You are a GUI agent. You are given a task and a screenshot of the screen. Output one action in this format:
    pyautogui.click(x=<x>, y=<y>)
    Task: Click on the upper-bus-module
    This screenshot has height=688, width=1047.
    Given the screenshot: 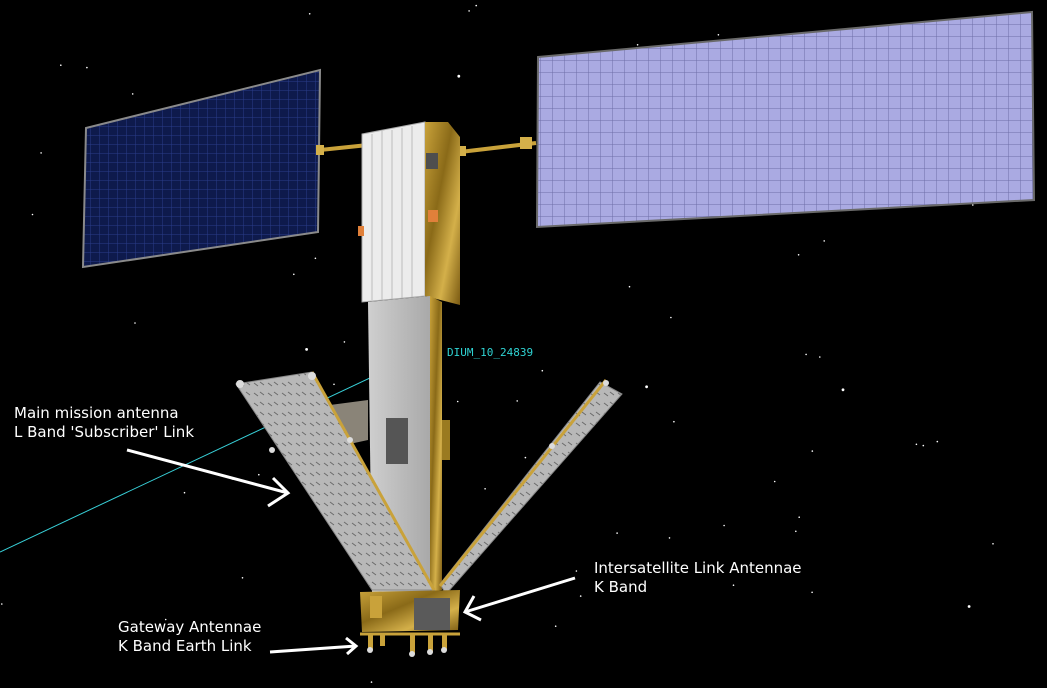 What is the action you would take?
    pyautogui.click(x=409, y=213)
    